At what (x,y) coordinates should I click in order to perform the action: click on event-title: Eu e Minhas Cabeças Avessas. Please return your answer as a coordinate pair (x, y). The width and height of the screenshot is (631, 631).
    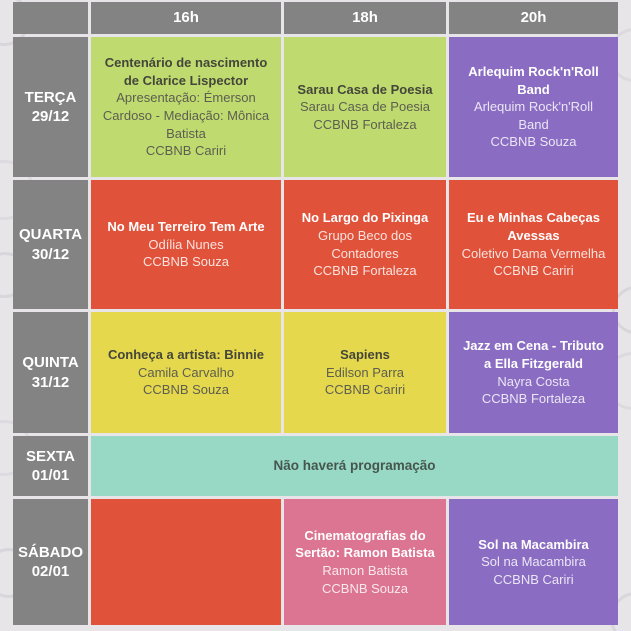
    Looking at the image, I should click on (533, 226).